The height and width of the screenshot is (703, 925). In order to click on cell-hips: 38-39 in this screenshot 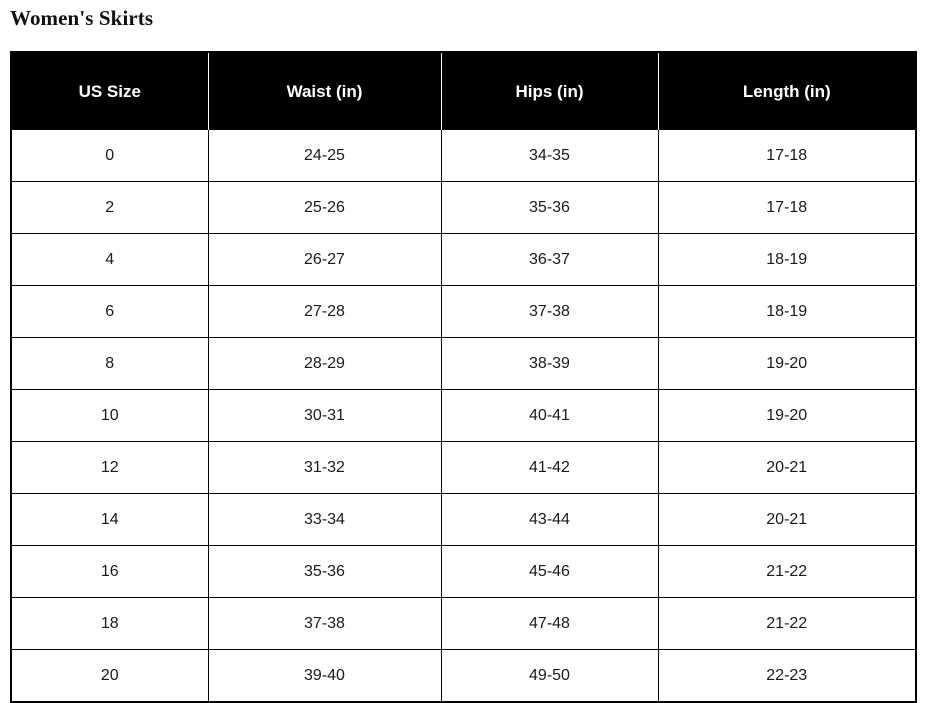, I will do `click(550, 363)`.